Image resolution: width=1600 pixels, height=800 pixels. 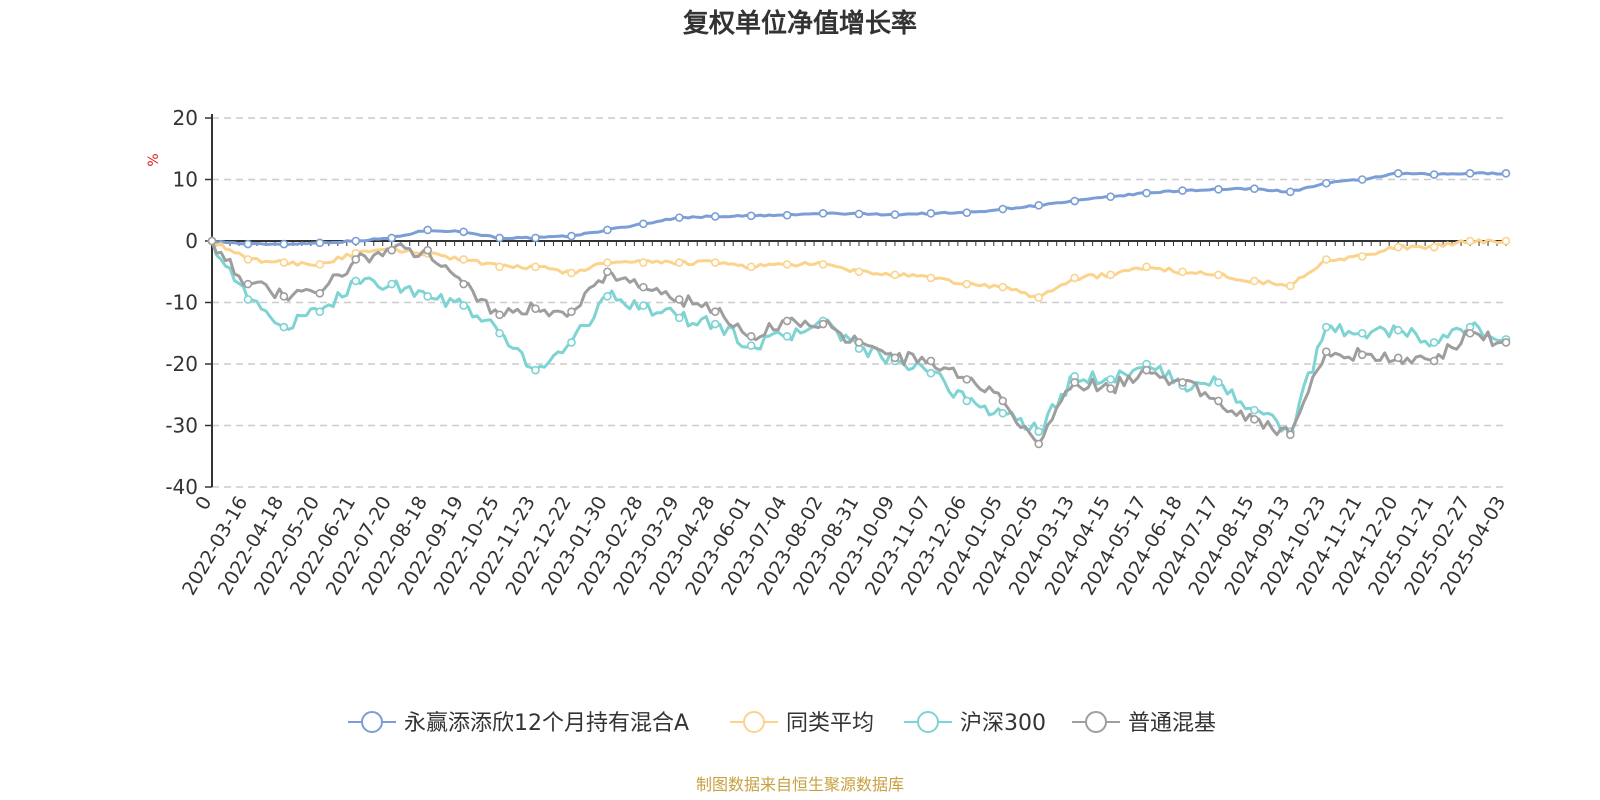 I want to click on legend-item: 沪深300, so click(x=975, y=723).